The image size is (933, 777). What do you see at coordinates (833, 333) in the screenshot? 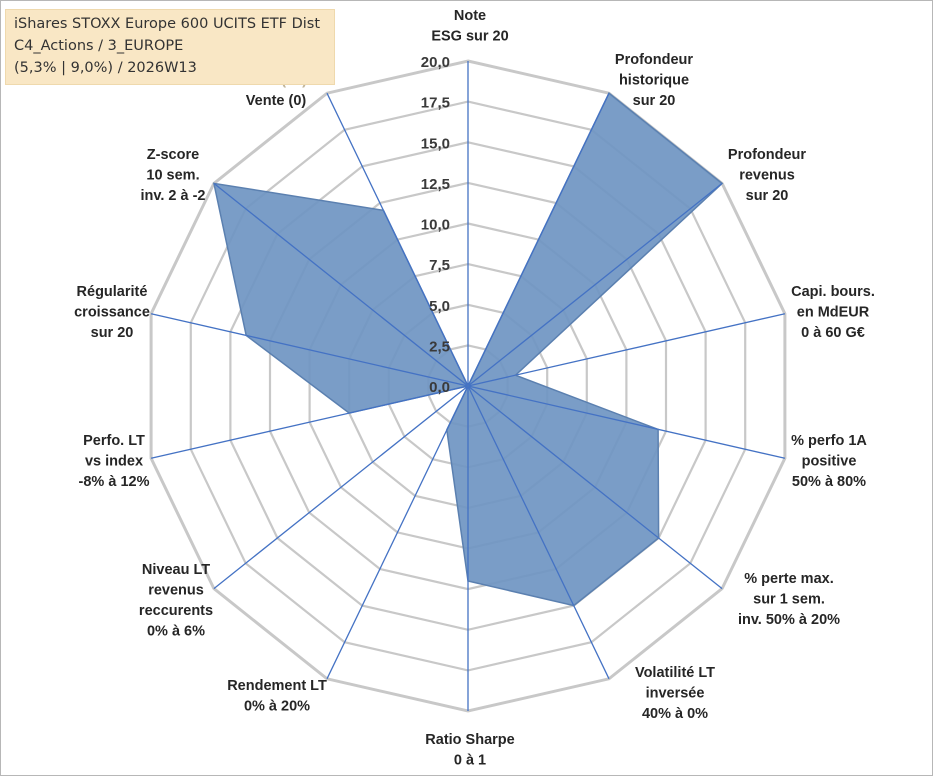
I see `axis-label-line: 0 à 60 G€` at bounding box center [833, 333].